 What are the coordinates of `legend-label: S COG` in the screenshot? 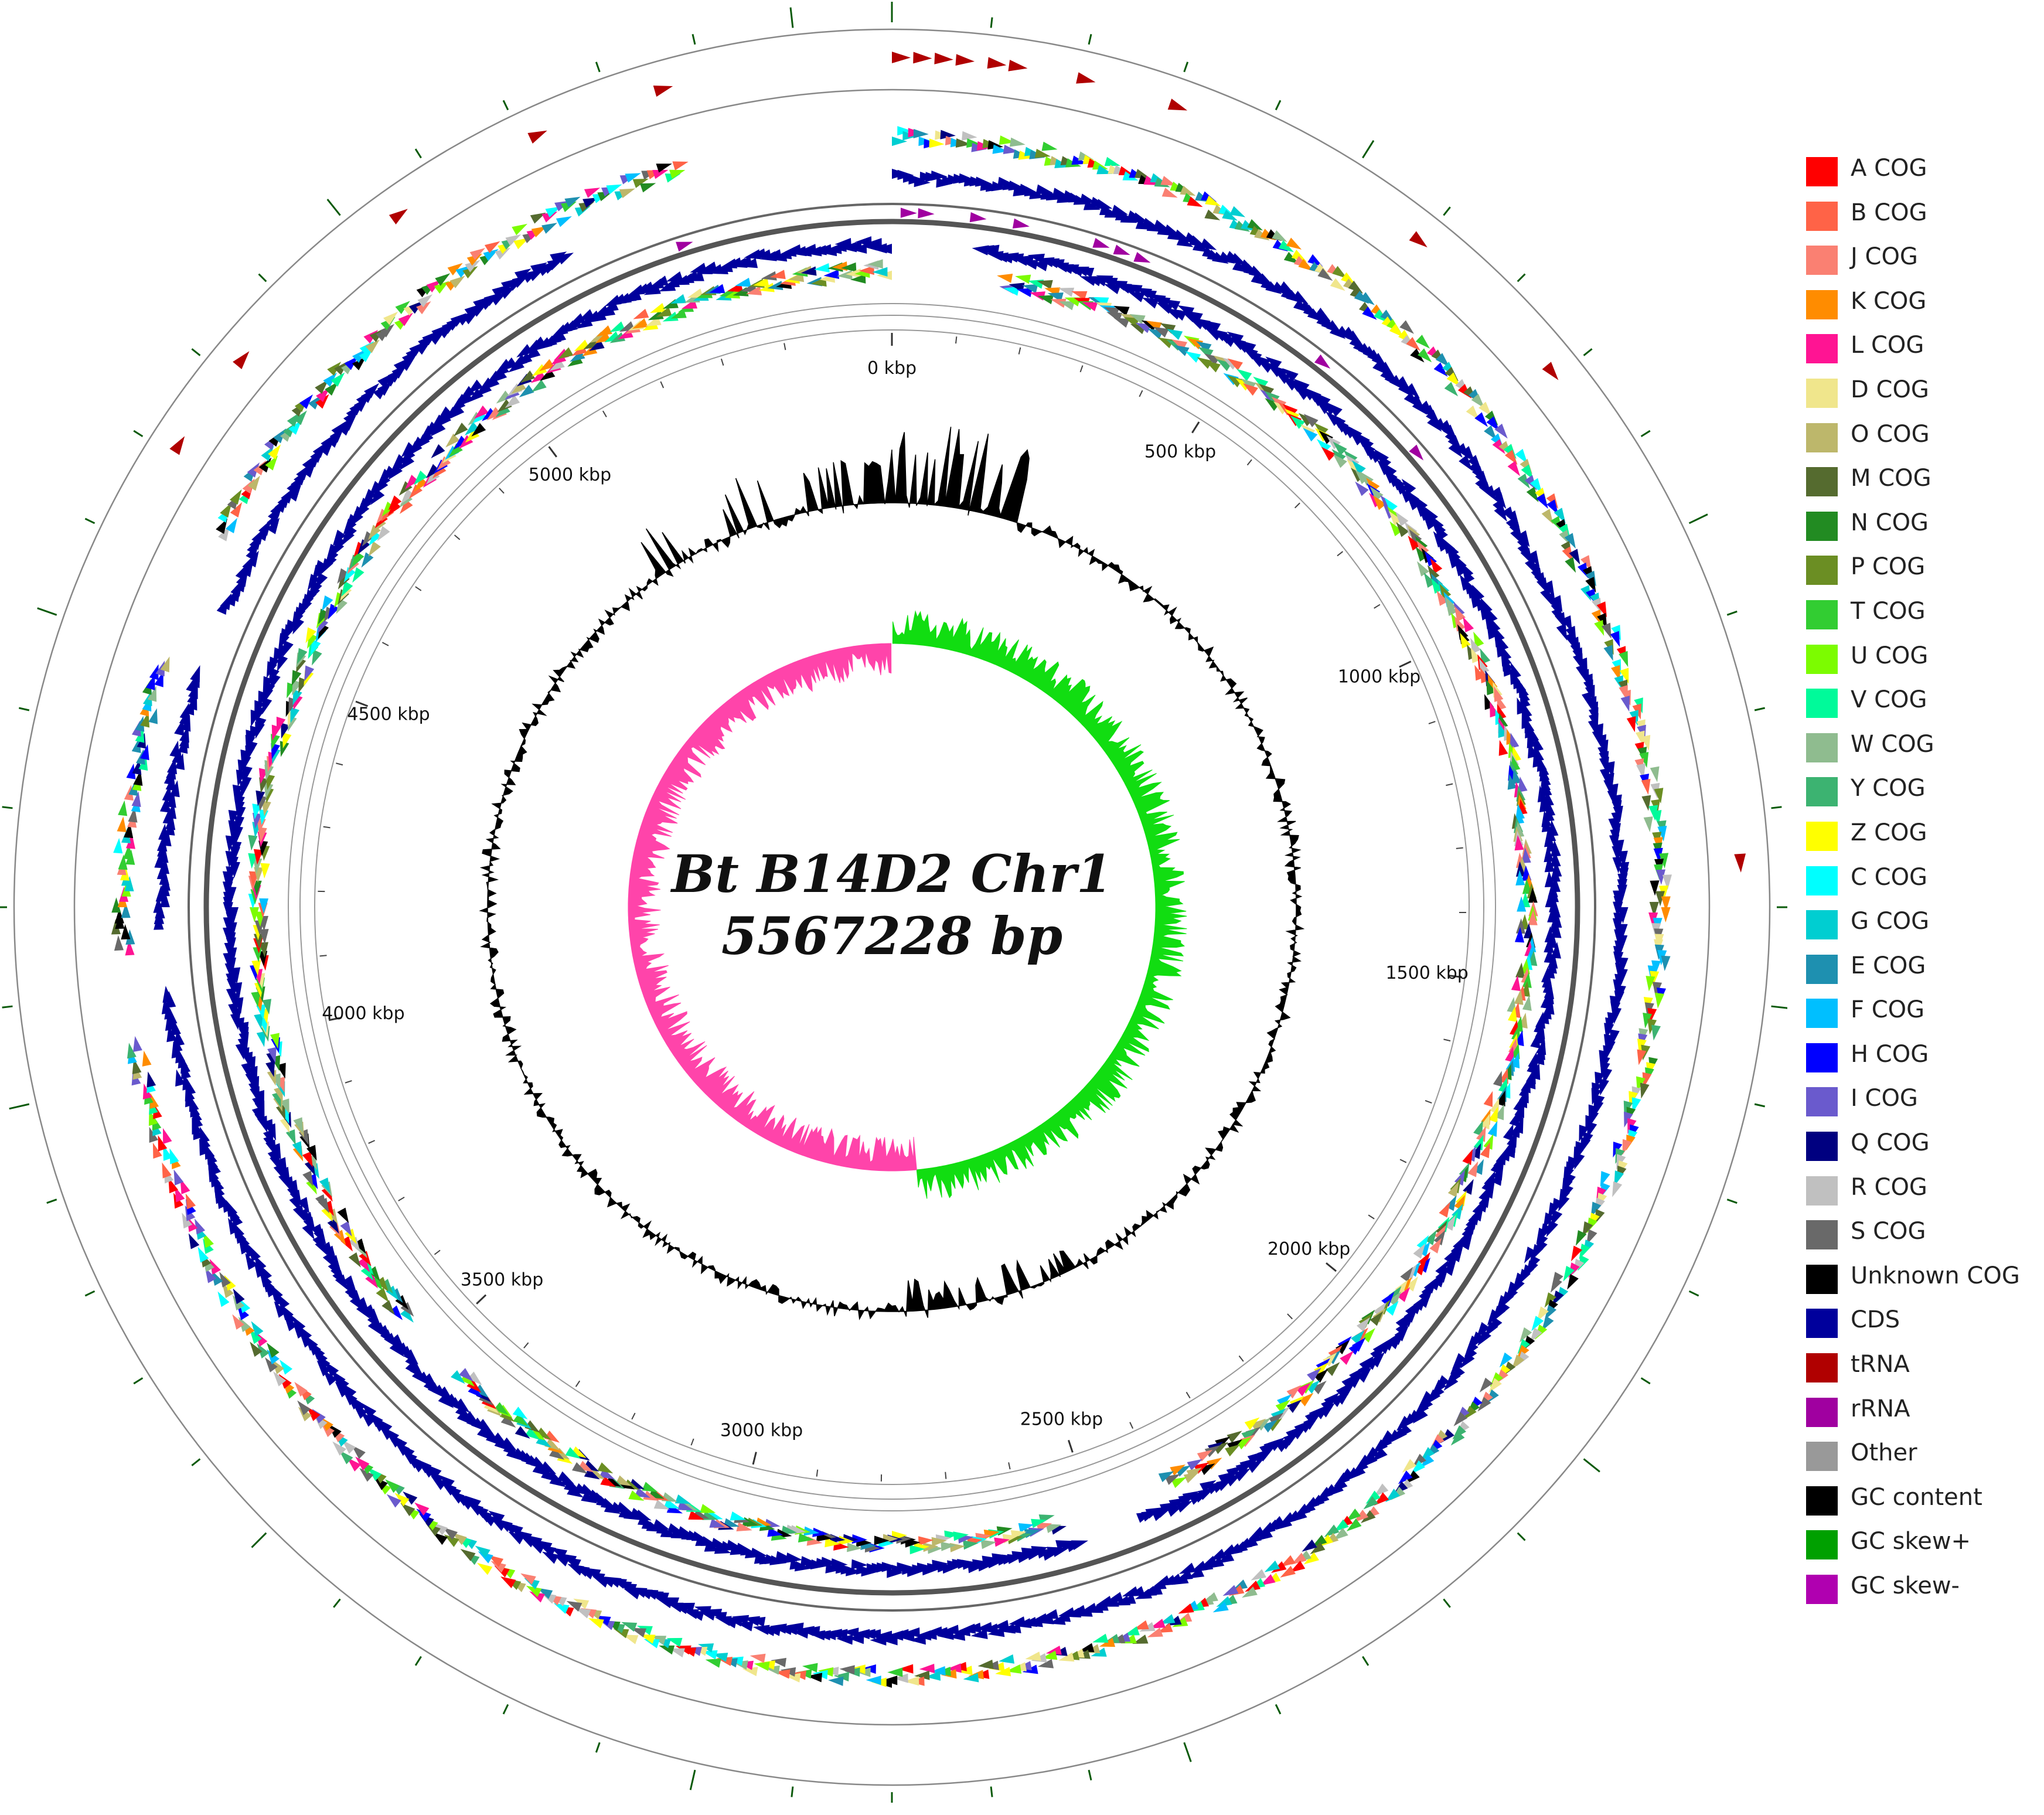 It's located at (1888, 1231).